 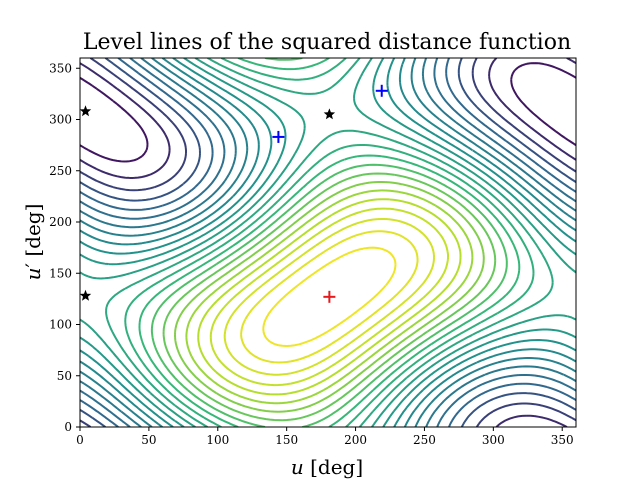 I want to click on y-tick-label: 50, so click(x=64, y=376).